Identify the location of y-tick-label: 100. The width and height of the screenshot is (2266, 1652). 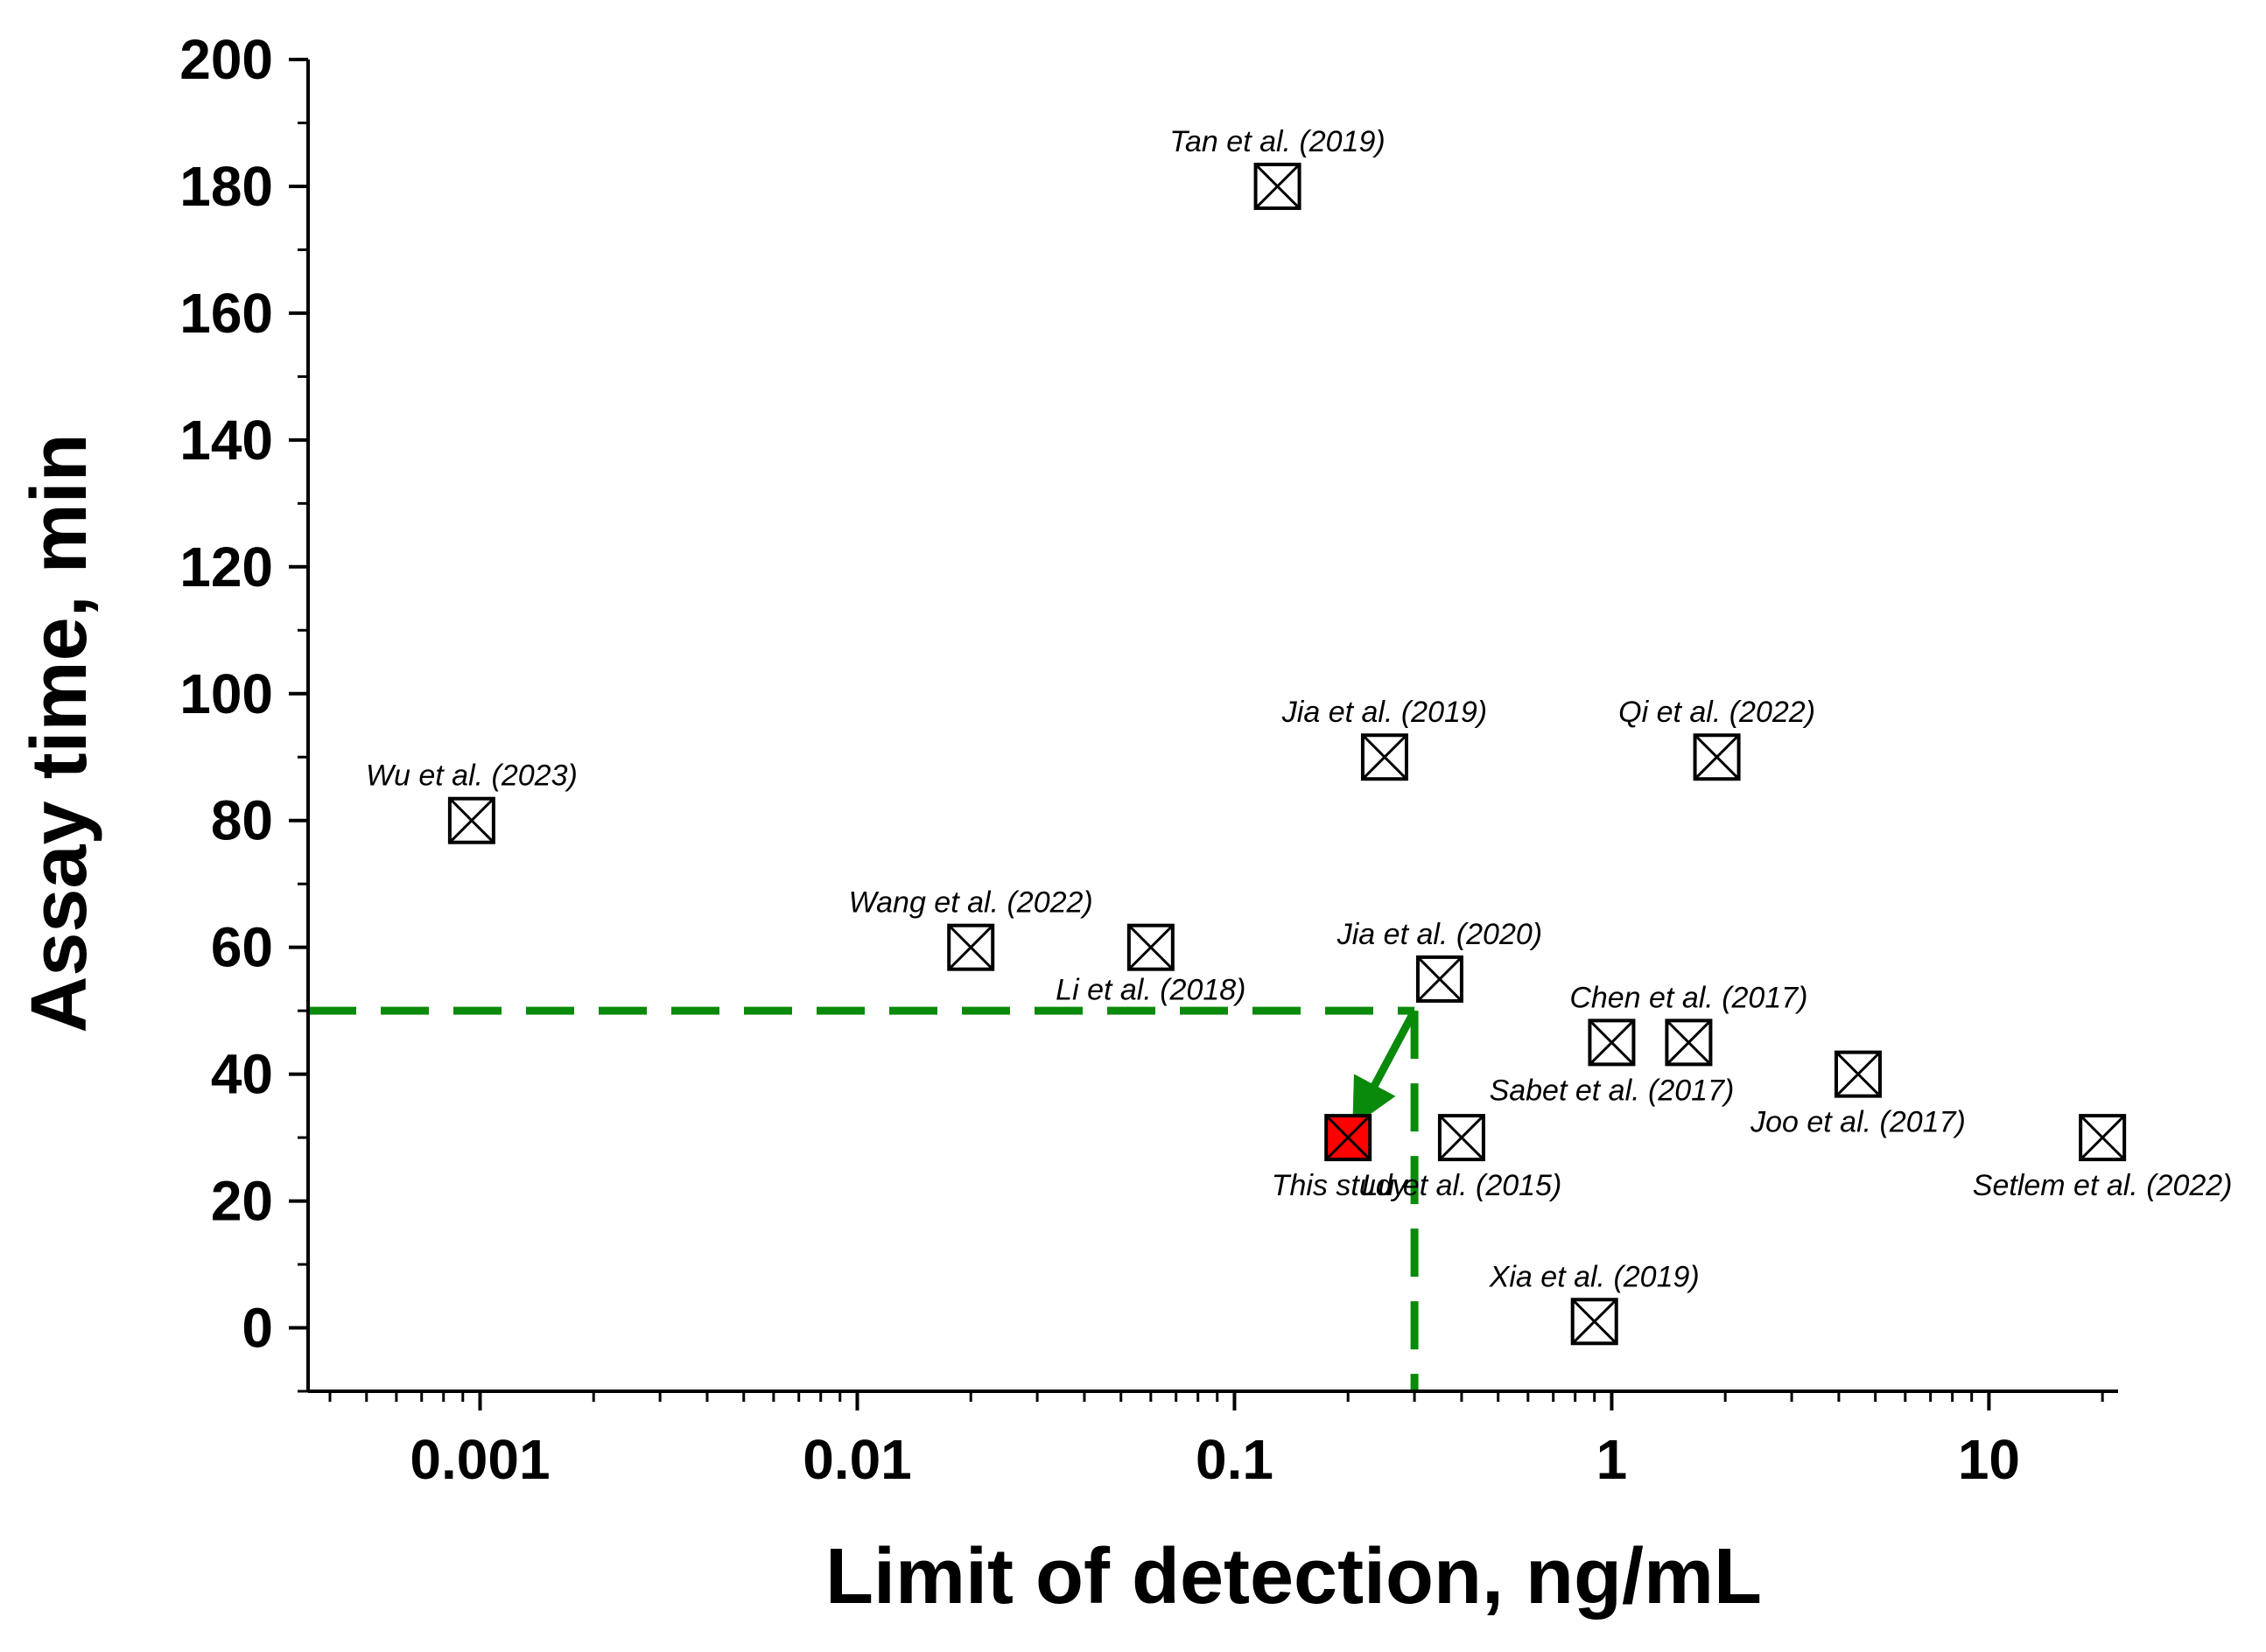
(226, 693).